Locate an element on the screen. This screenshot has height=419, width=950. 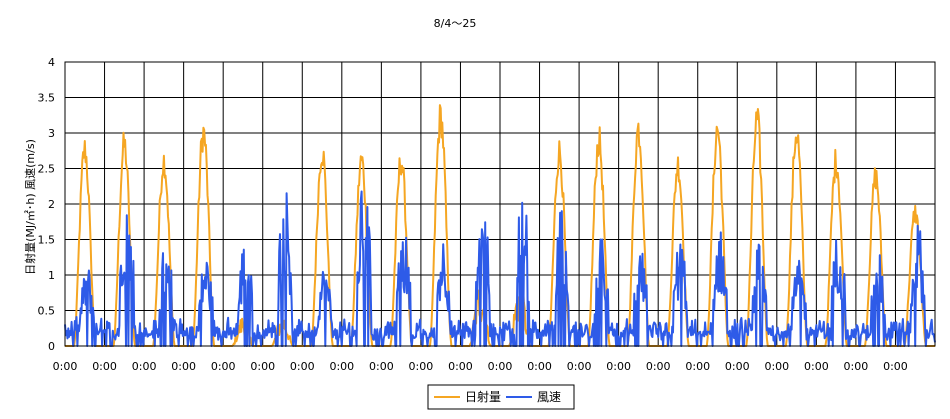
legend: 日射量 風速 is located at coordinates (501, 397).